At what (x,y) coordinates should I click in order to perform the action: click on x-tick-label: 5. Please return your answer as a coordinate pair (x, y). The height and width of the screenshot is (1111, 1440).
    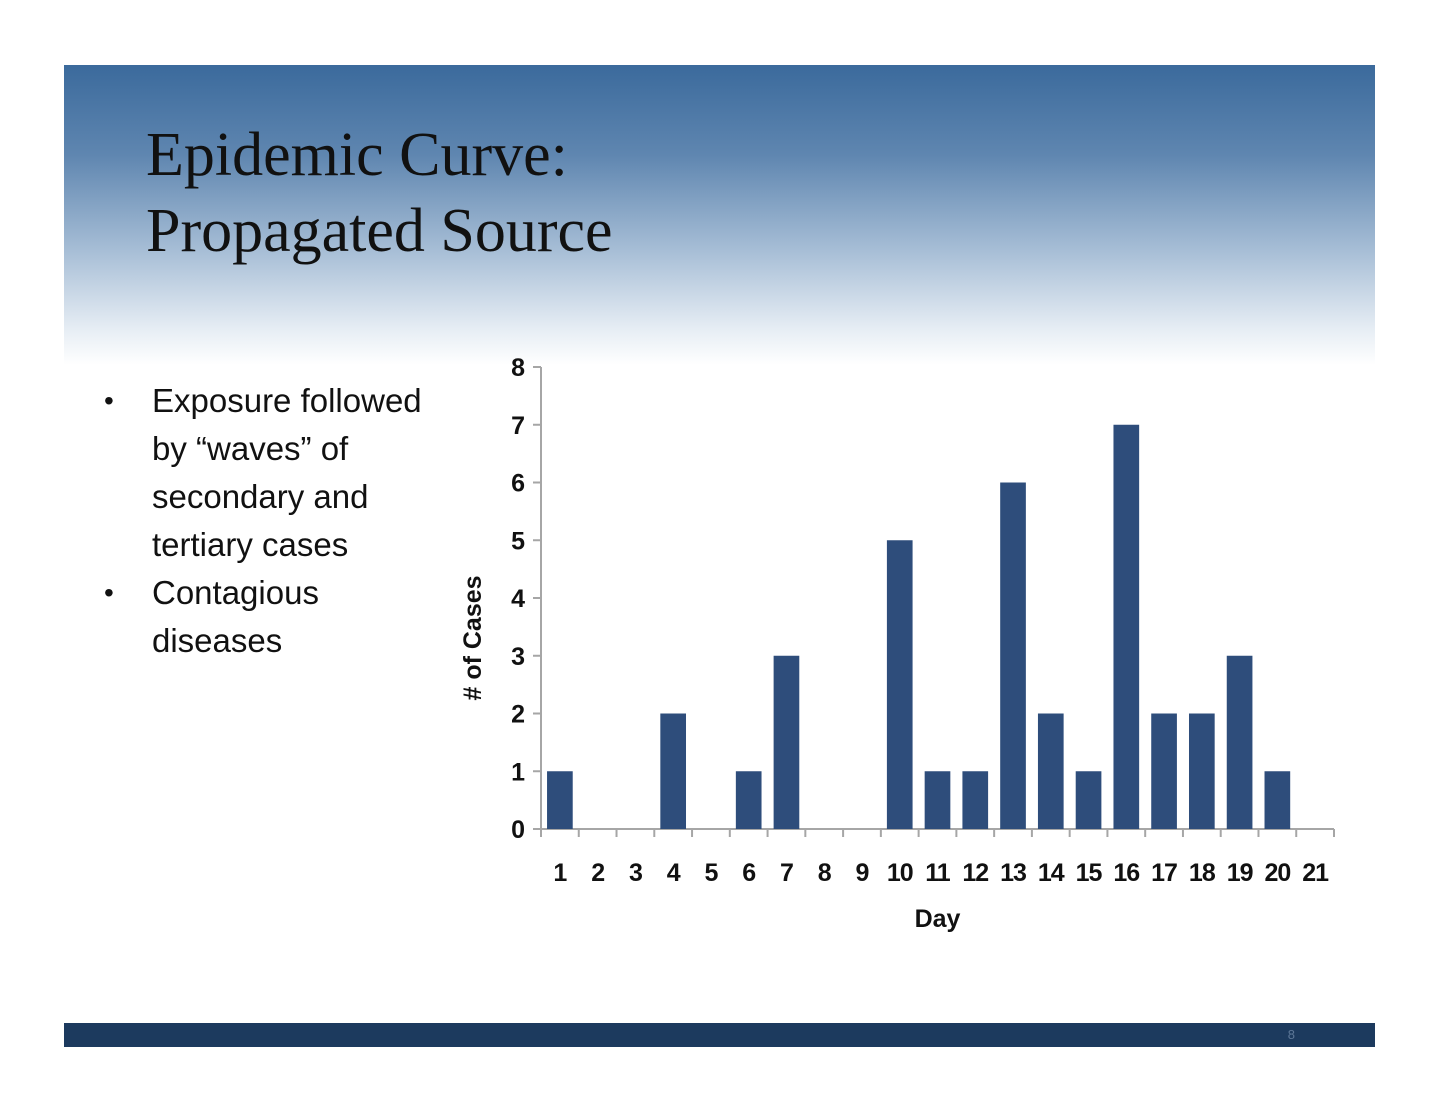
    Looking at the image, I should click on (711, 873).